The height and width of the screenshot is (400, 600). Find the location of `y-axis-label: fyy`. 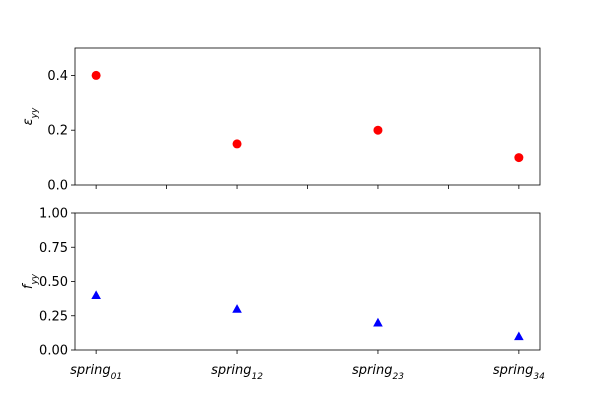

y-axis-label: fyy is located at coordinates (30, 281).